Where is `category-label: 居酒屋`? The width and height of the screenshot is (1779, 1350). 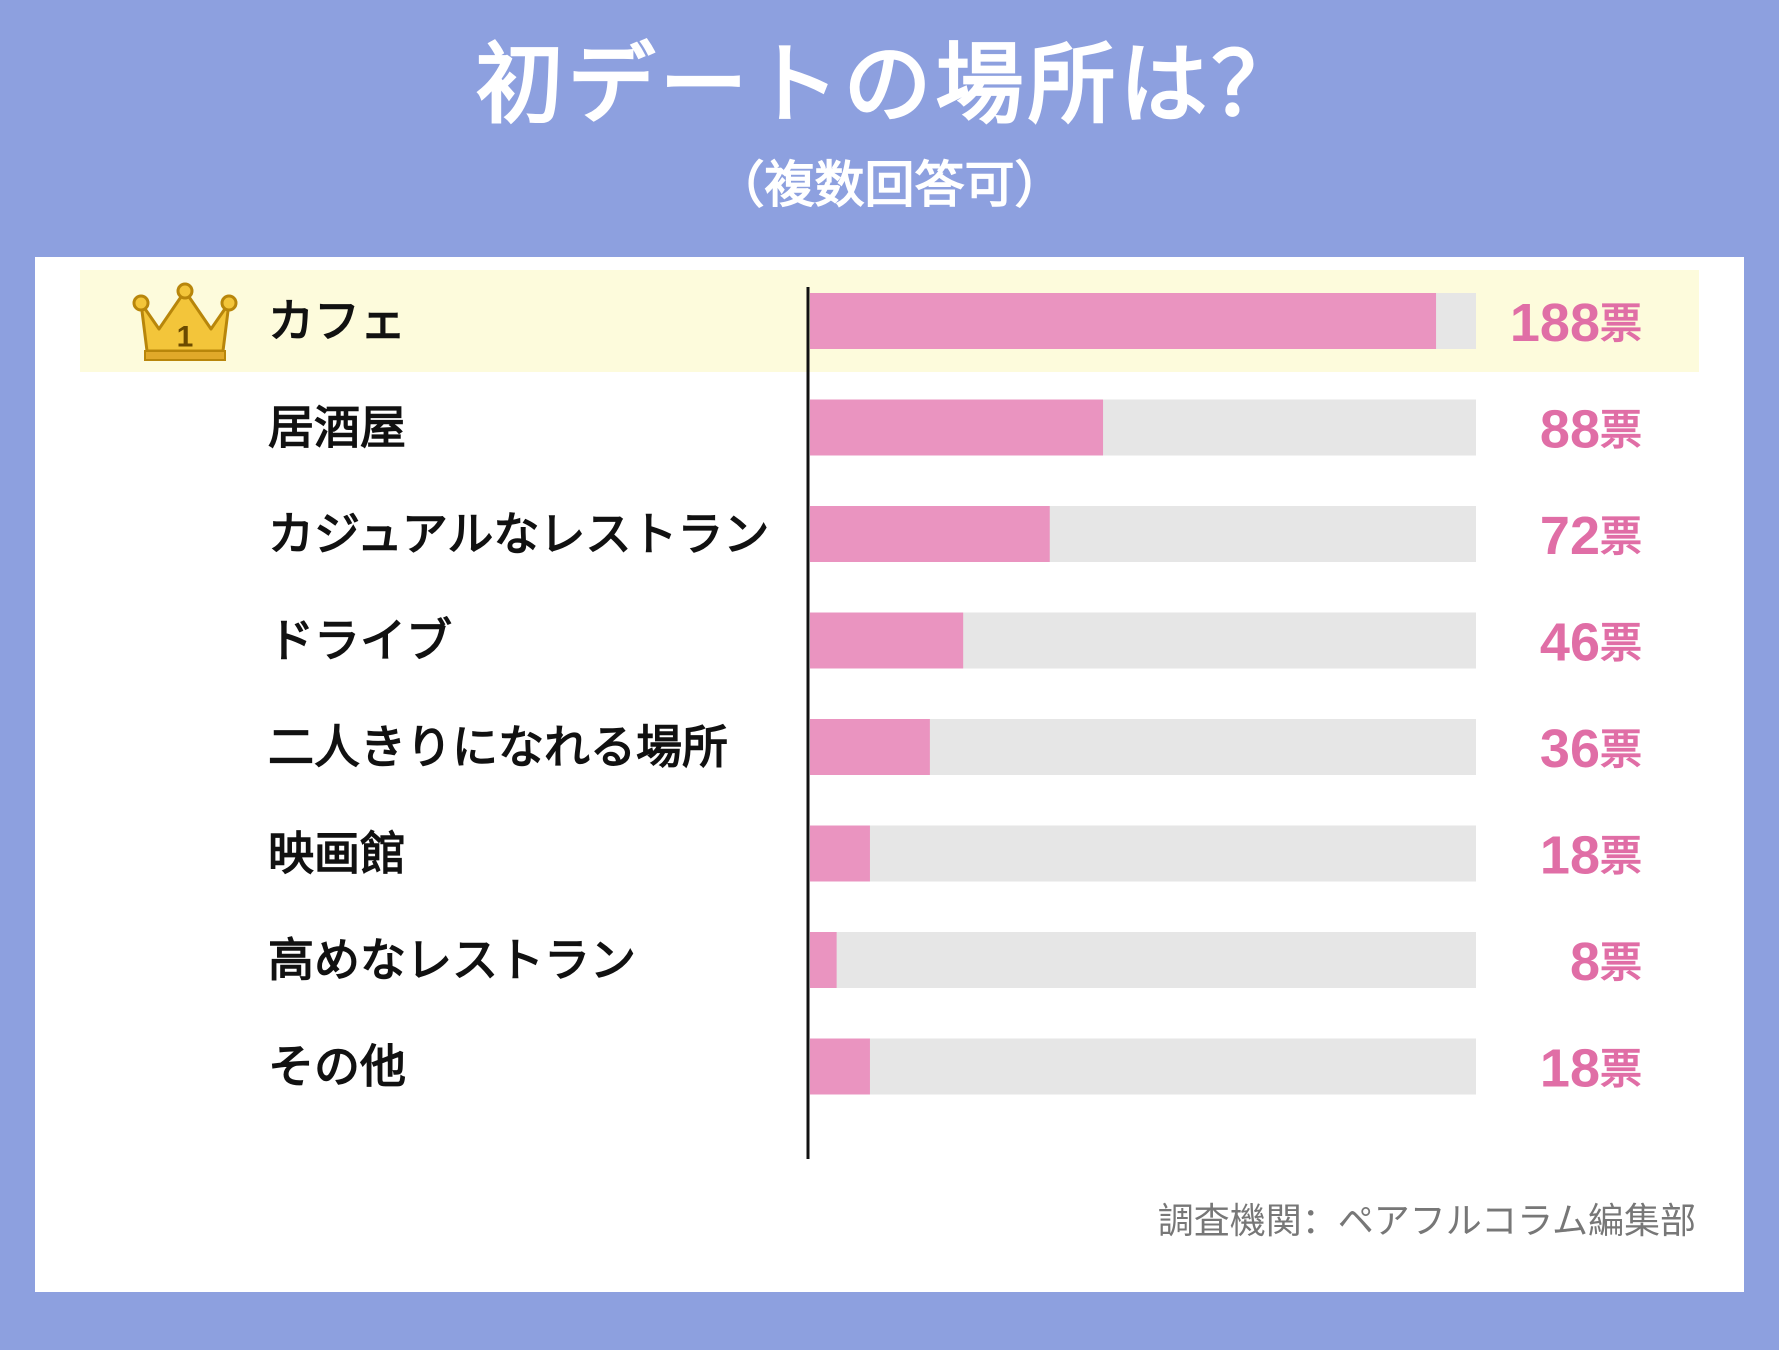
category-label: 居酒屋 is located at coordinates (337, 428).